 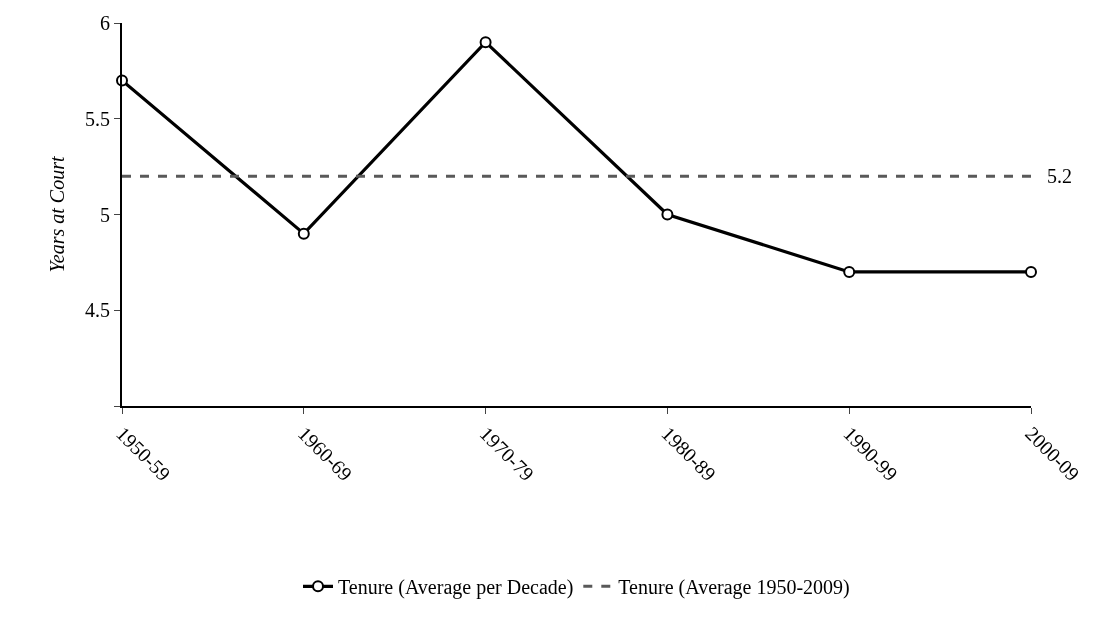 What do you see at coordinates (97, 118) in the screenshot?
I see `y-tick-label: 5.5` at bounding box center [97, 118].